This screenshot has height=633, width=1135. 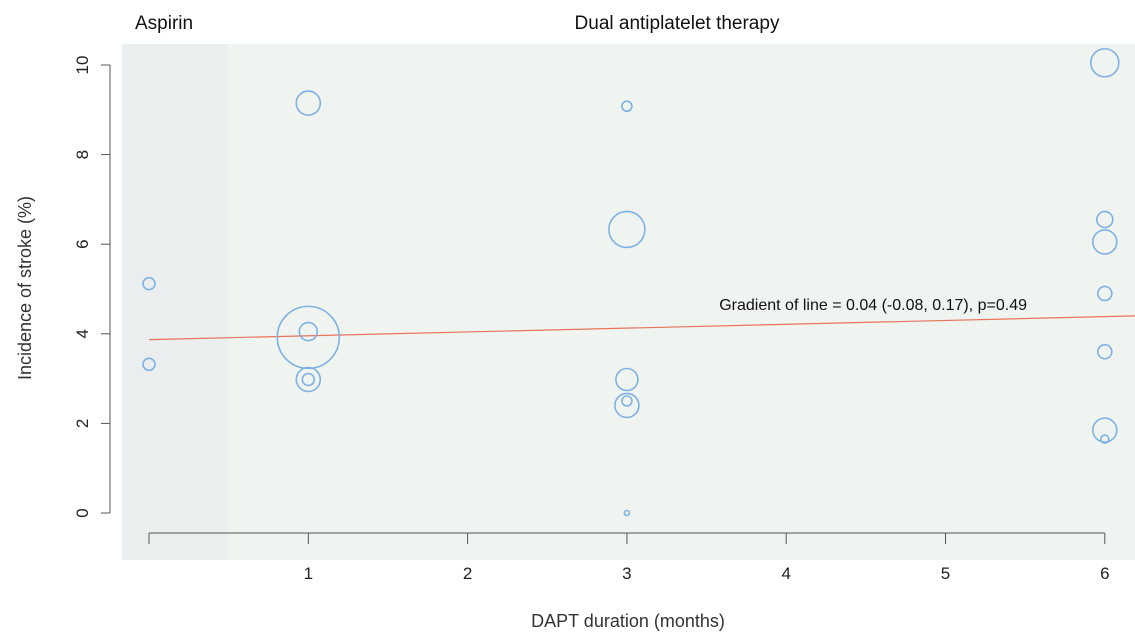 What do you see at coordinates (25, 288) in the screenshot?
I see `y-axis-title: Incidence of stroke (%)` at bounding box center [25, 288].